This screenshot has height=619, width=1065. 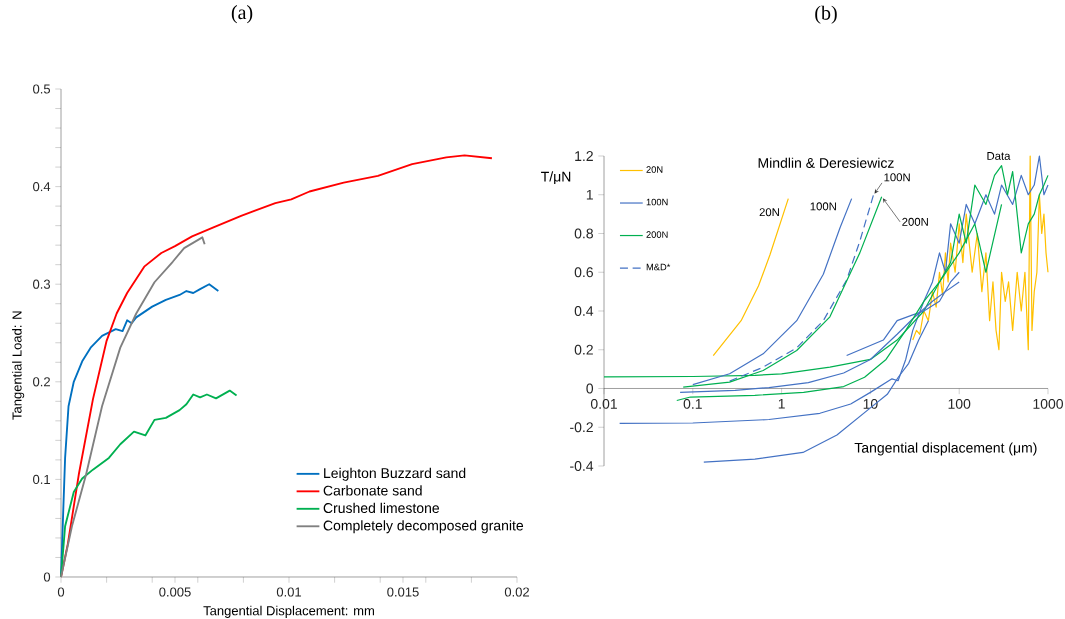 What do you see at coordinates (381, 508) in the screenshot?
I see `legend-label: Crushed limestone` at bounding box center [381, 508].